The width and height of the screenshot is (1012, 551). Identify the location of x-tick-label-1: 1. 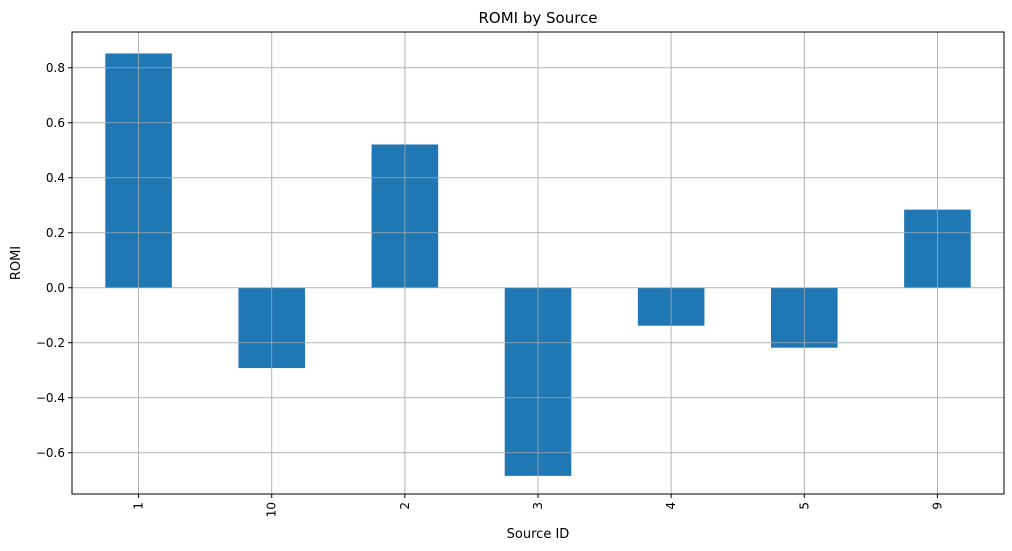
(139, 506).